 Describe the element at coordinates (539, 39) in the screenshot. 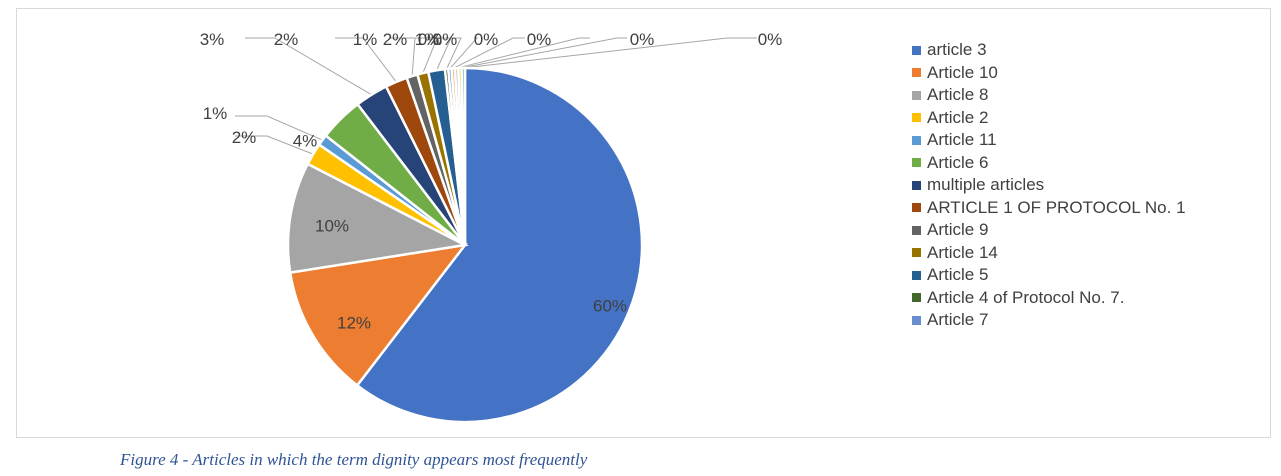

I see `data-label-slice-14: 0%` at that location.